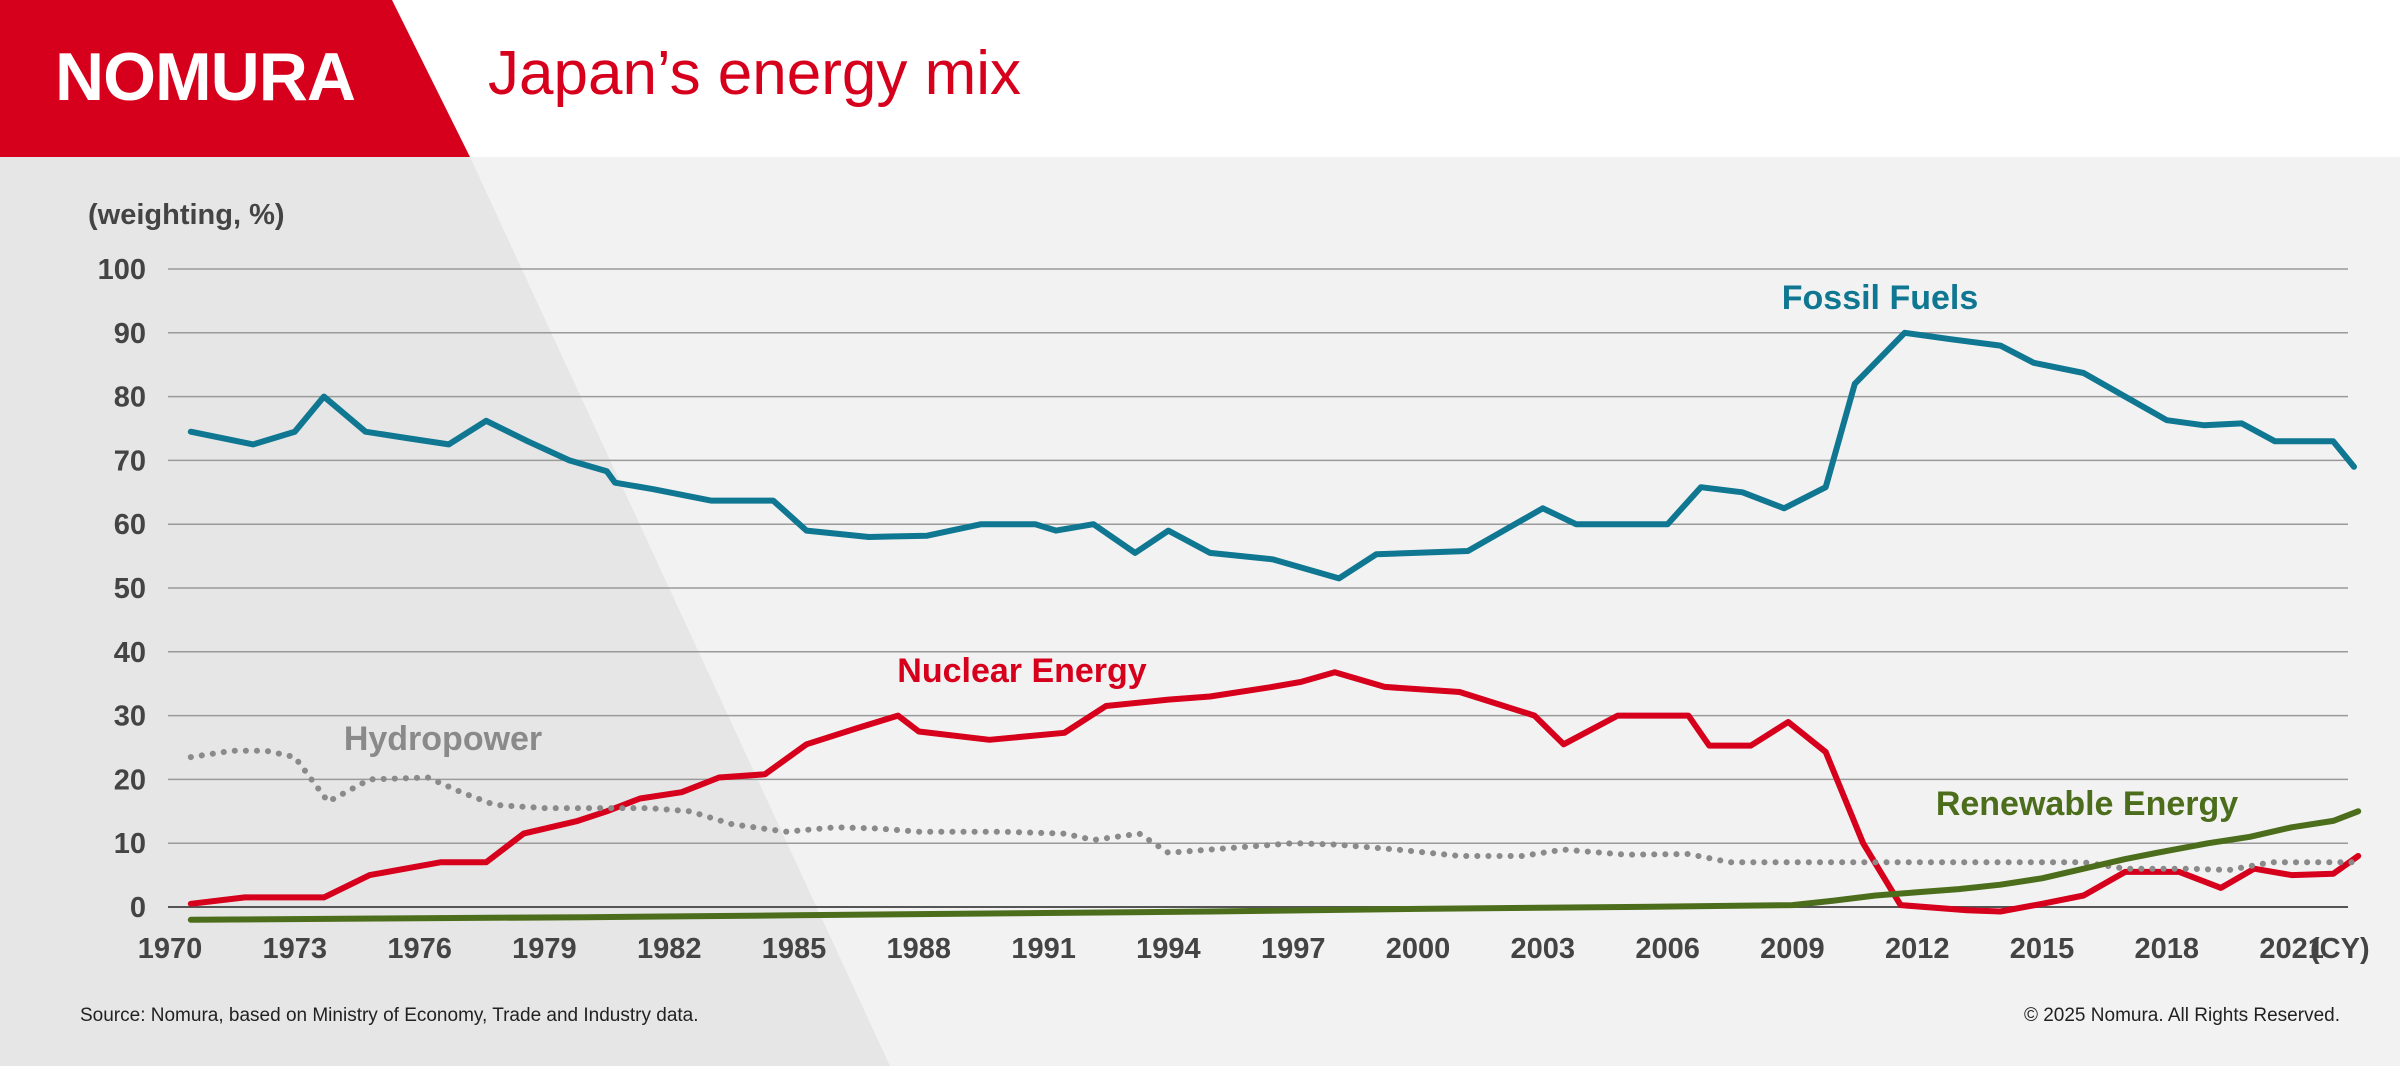 The height and width of the screenshot is (1066, 2400). What do you see at coordinates (170, 949) in the screenshot?
I see `x-tick-label: 1970` at bounding box center [170, 949].